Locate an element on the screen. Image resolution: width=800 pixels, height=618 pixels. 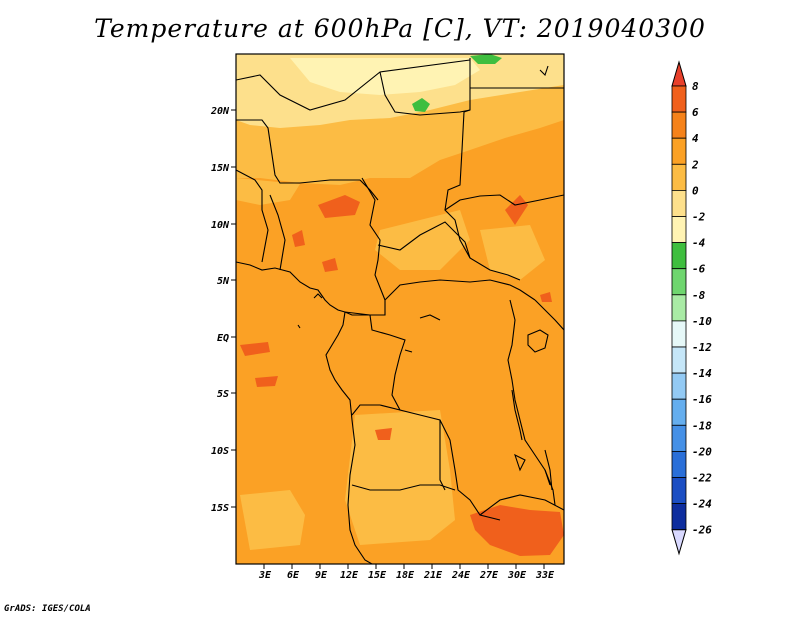
island-sao-tome is located at coordinates (299, 326).